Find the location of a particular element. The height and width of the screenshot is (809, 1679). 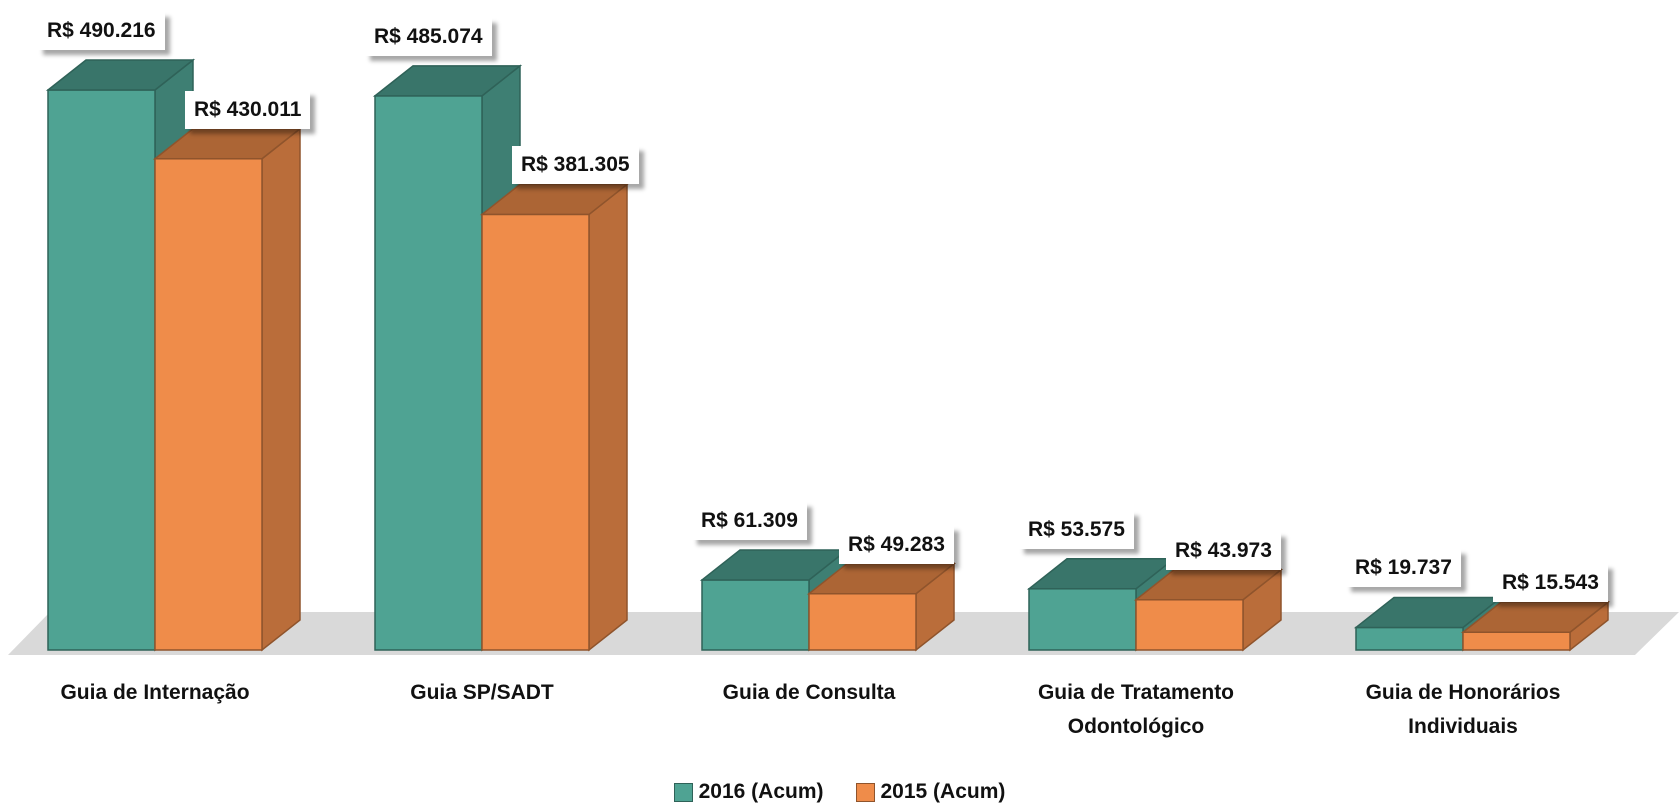

data-label: R$ 430.011 is located at coordinates (248, 109).